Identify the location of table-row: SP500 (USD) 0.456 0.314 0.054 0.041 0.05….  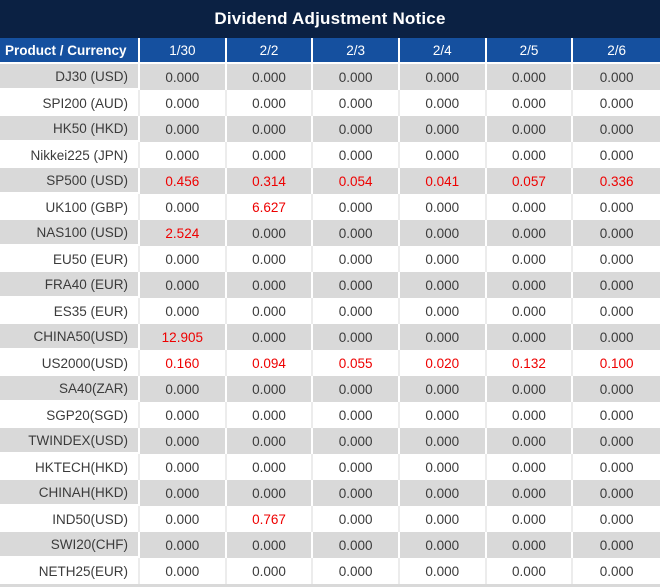
(330, 181).